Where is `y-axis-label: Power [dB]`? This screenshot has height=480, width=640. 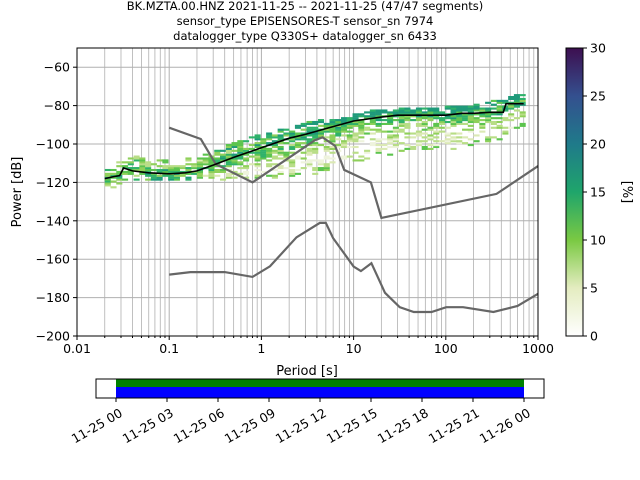 y-axis-label: Power [dB] is located at coordinates (17, 192).